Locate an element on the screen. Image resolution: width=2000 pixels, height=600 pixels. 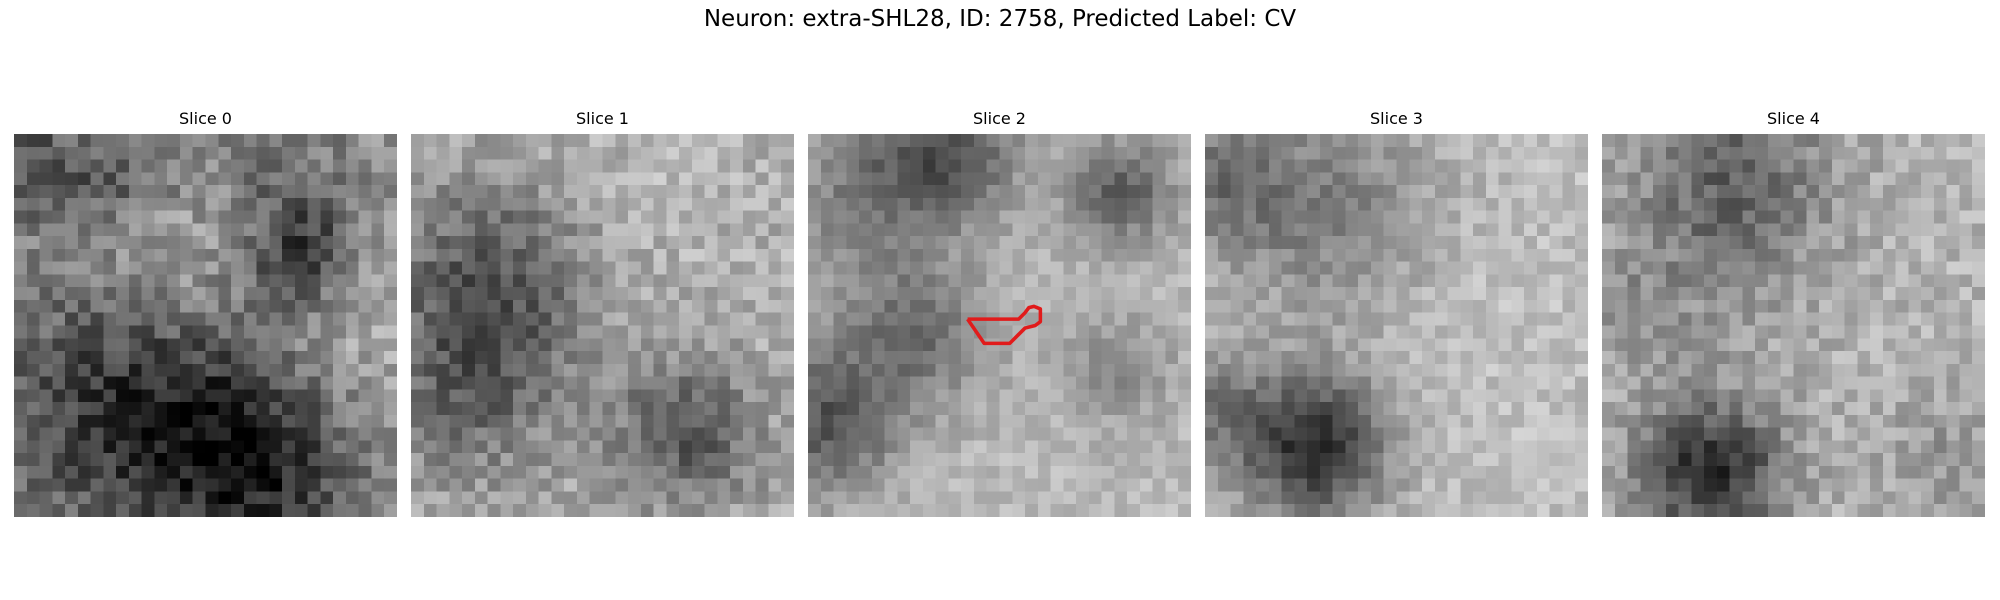
slice-title-1: Slice 1 is located at coordinates (602, 118).